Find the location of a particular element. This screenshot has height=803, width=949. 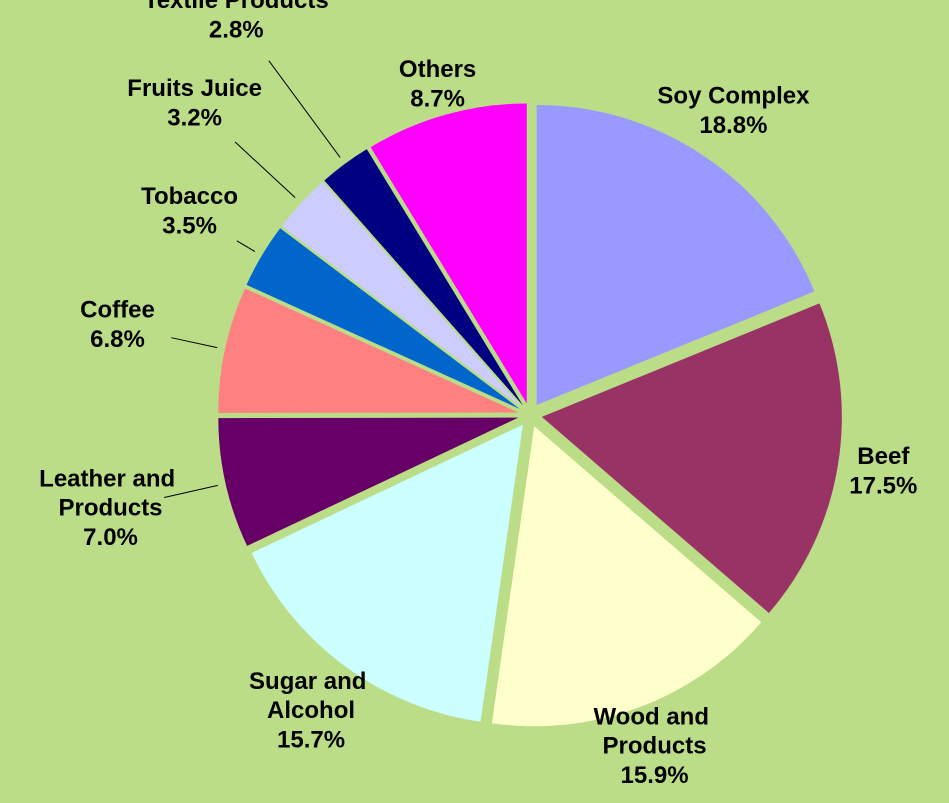

category-label-line: Others is located at coordinates (437, 70).